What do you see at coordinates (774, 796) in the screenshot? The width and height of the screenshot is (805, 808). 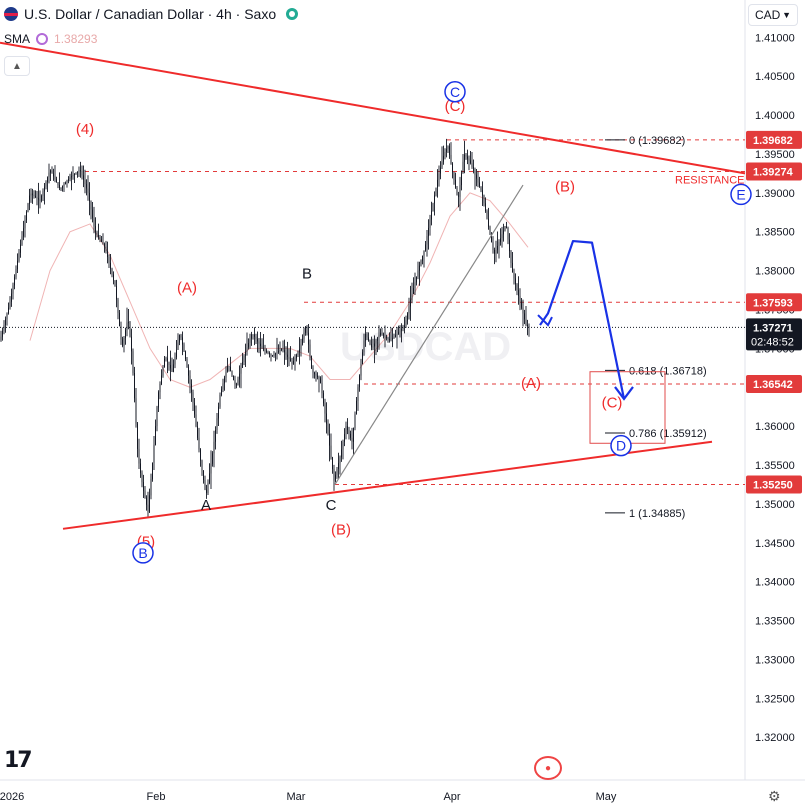 I see `gear-icon: ⚙` at bounding box center [774, 796].